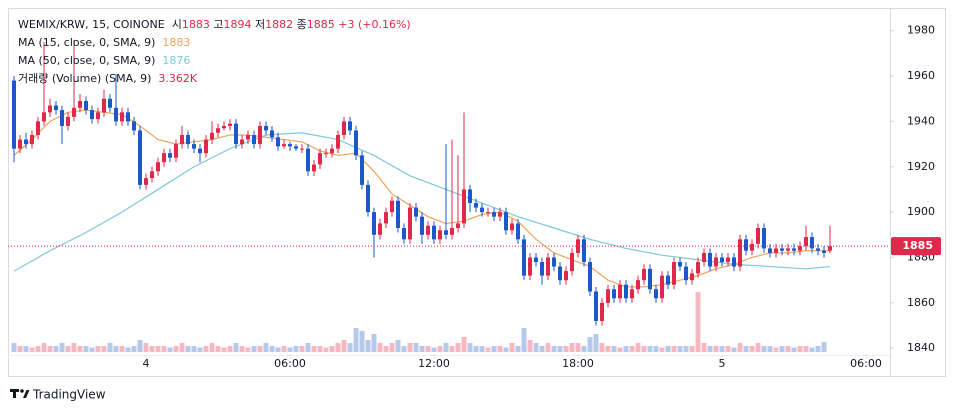 This screenshot has width=955, height=413. I want to click on x-tick-label: 18:00, so click(578, 363).